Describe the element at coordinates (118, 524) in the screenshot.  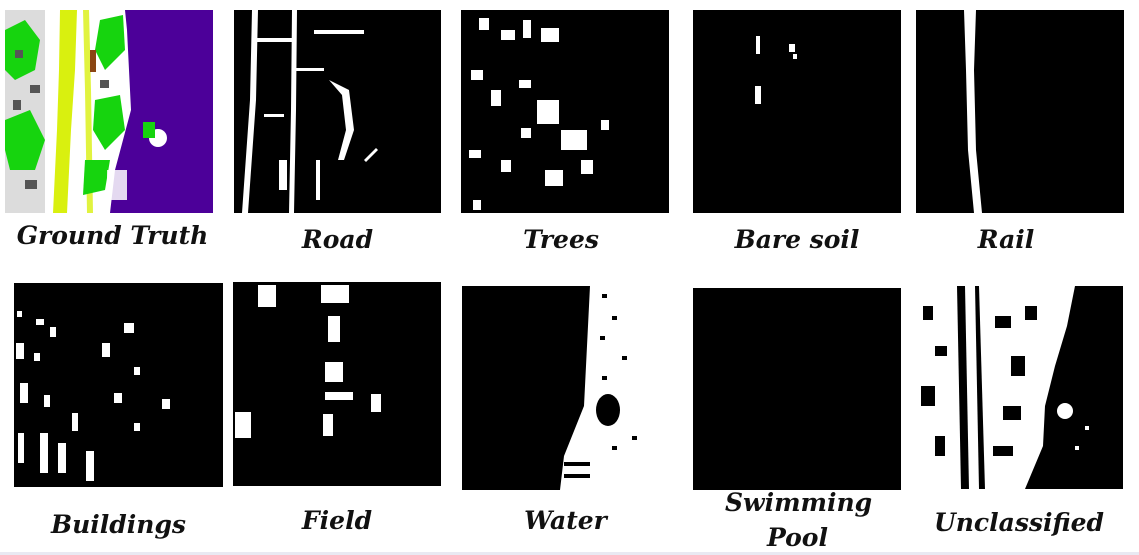
I see `buildings-caption: Buildings` at that location.